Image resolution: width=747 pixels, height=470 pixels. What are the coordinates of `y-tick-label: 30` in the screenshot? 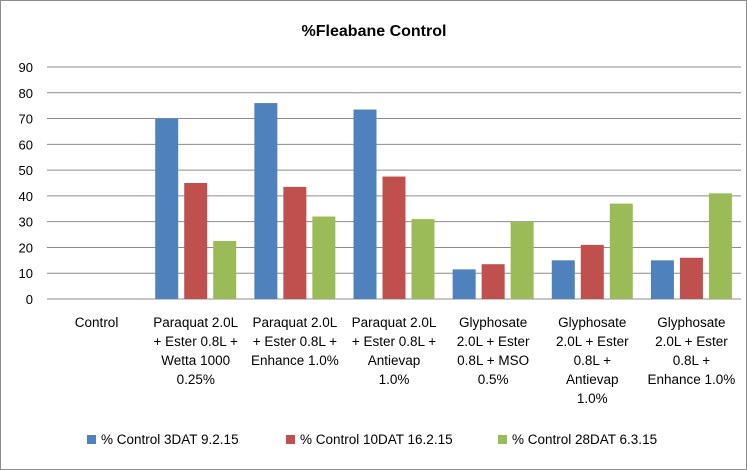 It's located at (26, 222).